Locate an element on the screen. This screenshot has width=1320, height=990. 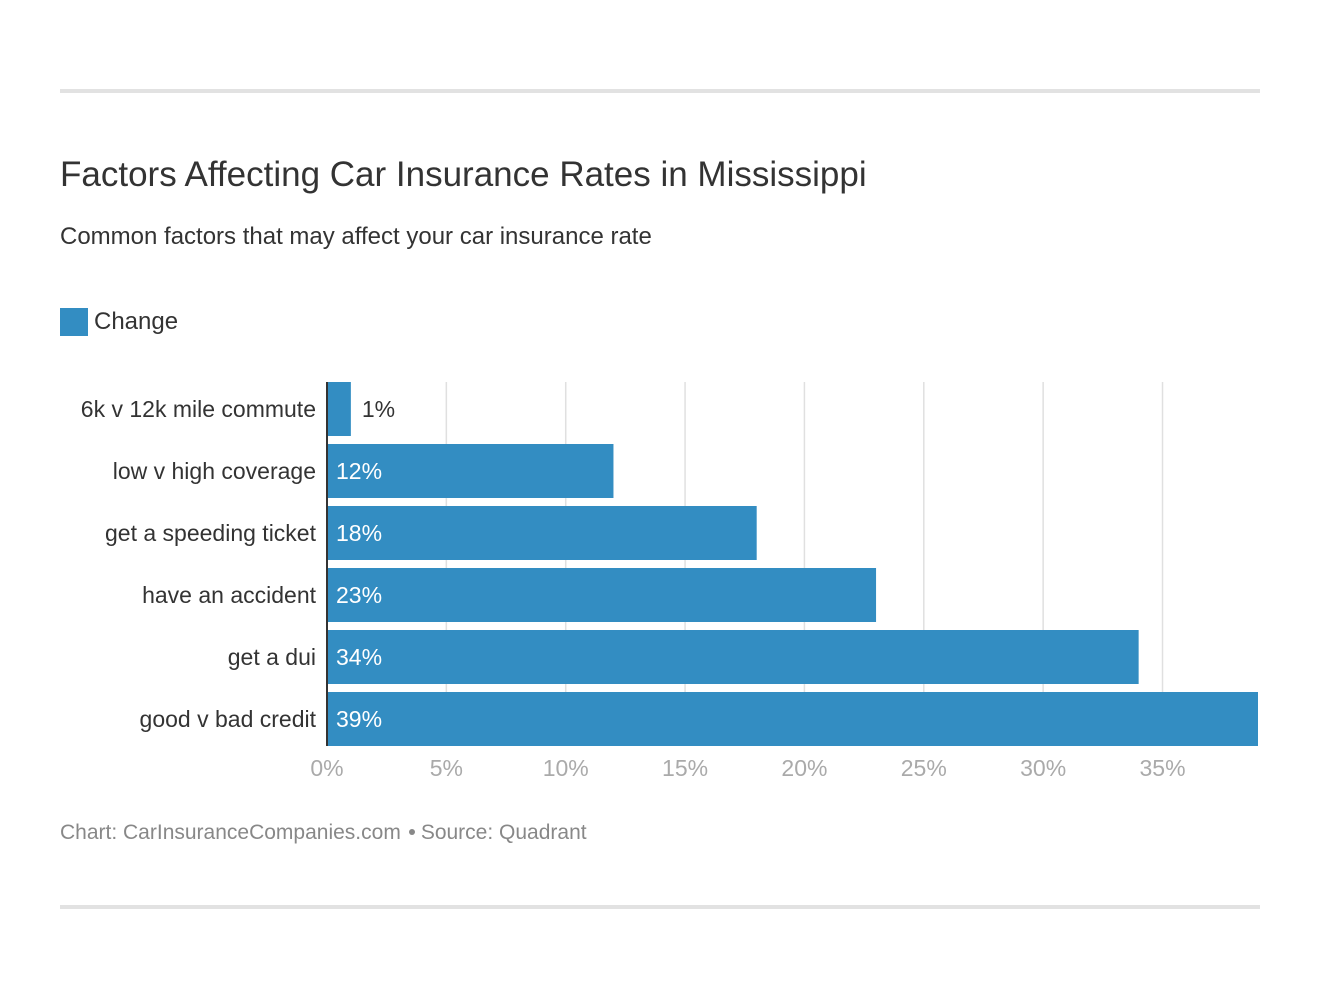
data-label: 18% is located at coordinates (359, 533).